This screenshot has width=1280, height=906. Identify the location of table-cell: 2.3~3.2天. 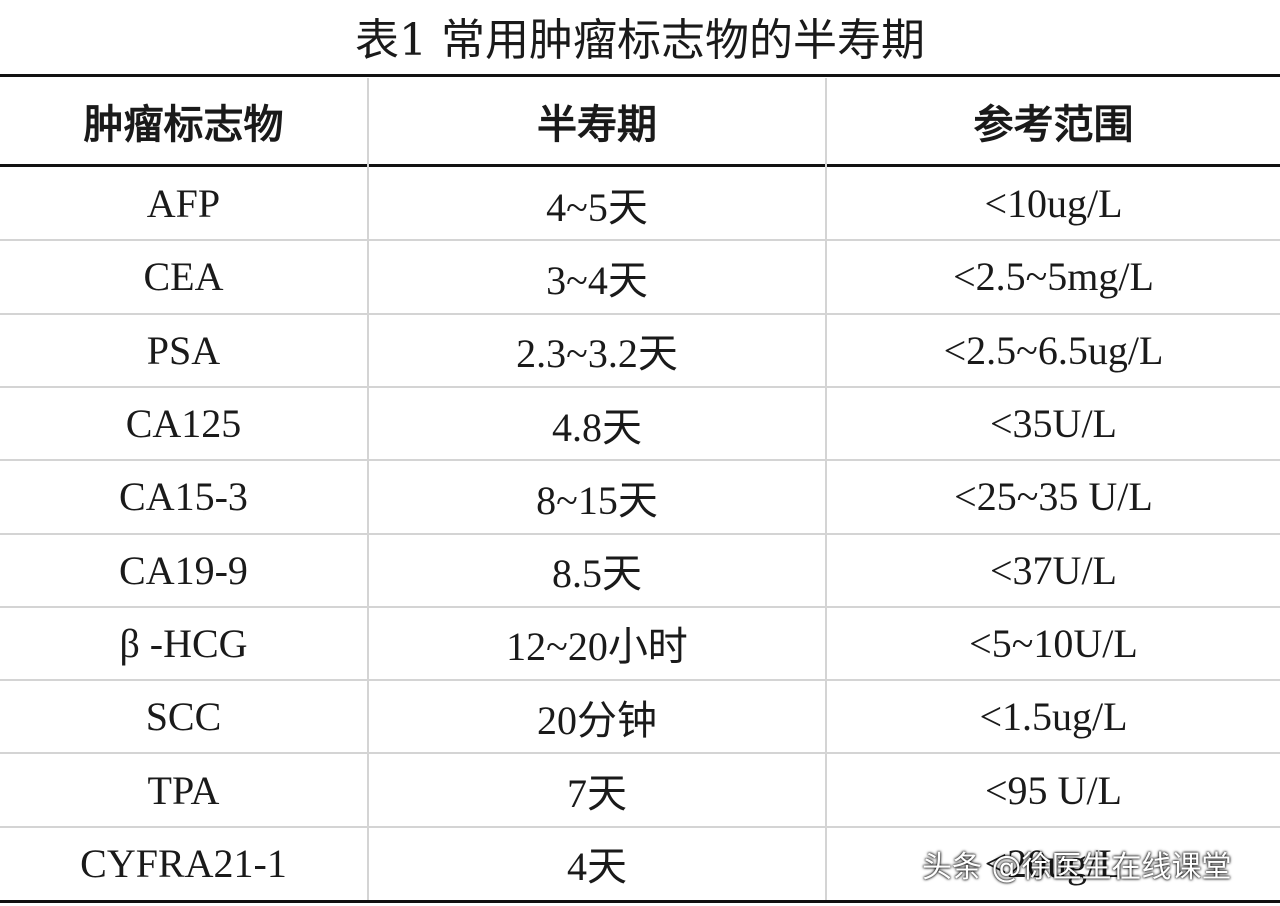
(597, 354).